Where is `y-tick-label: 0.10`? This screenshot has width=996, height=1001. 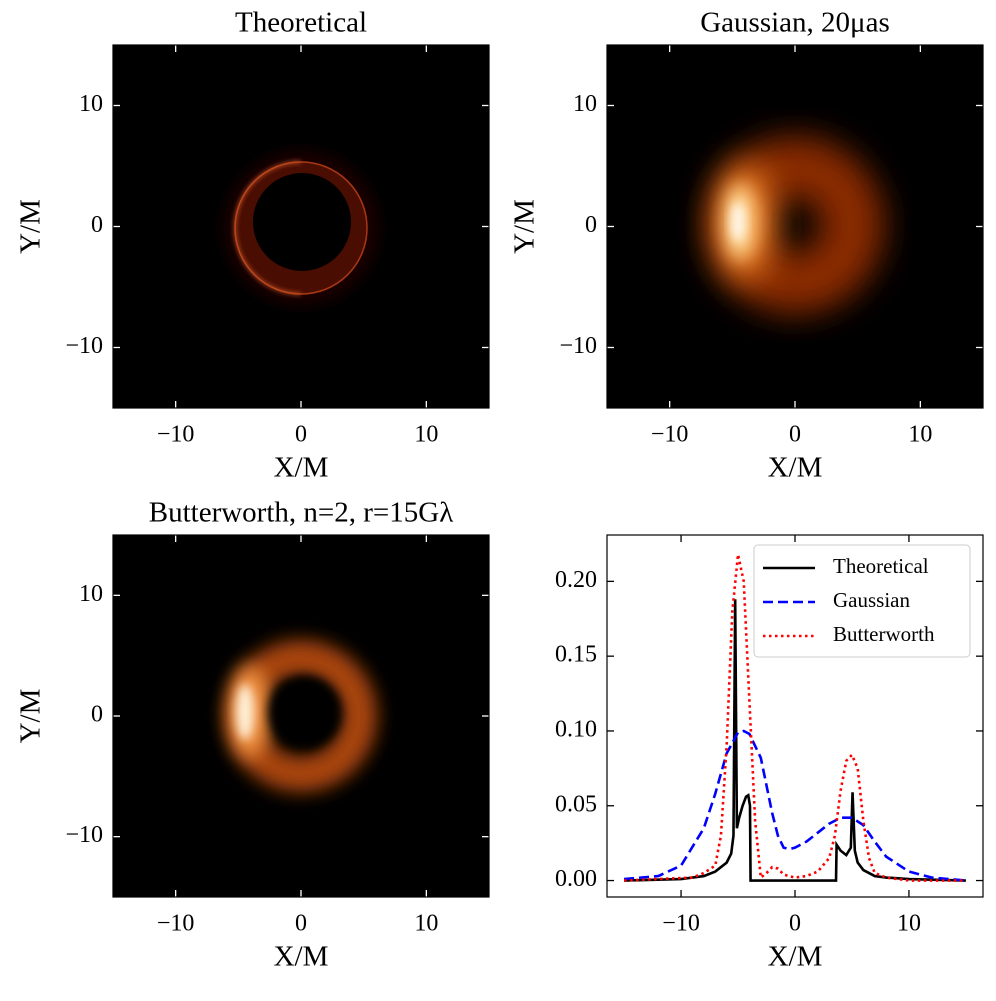
y-tick-label: 0.10 is located at coordinates (576, 729).